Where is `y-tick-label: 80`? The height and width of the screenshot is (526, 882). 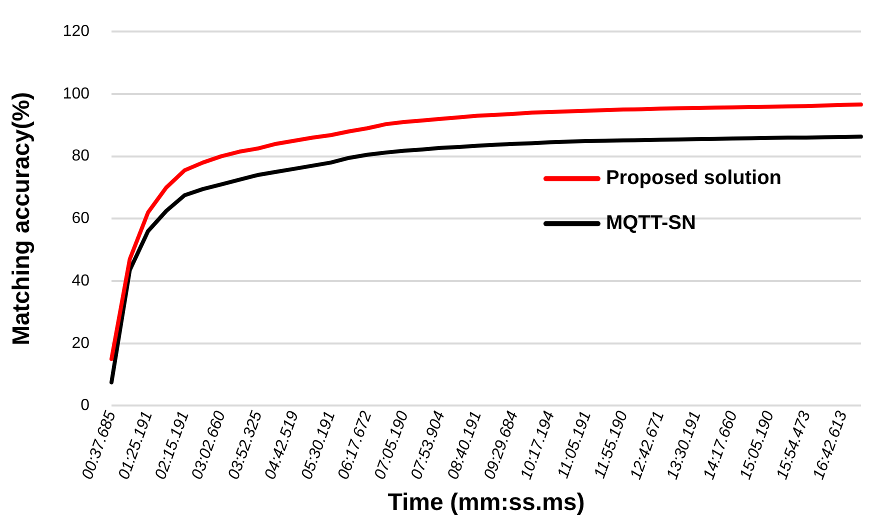 y-tick-label: 80 is located at coordinates (81, 156).